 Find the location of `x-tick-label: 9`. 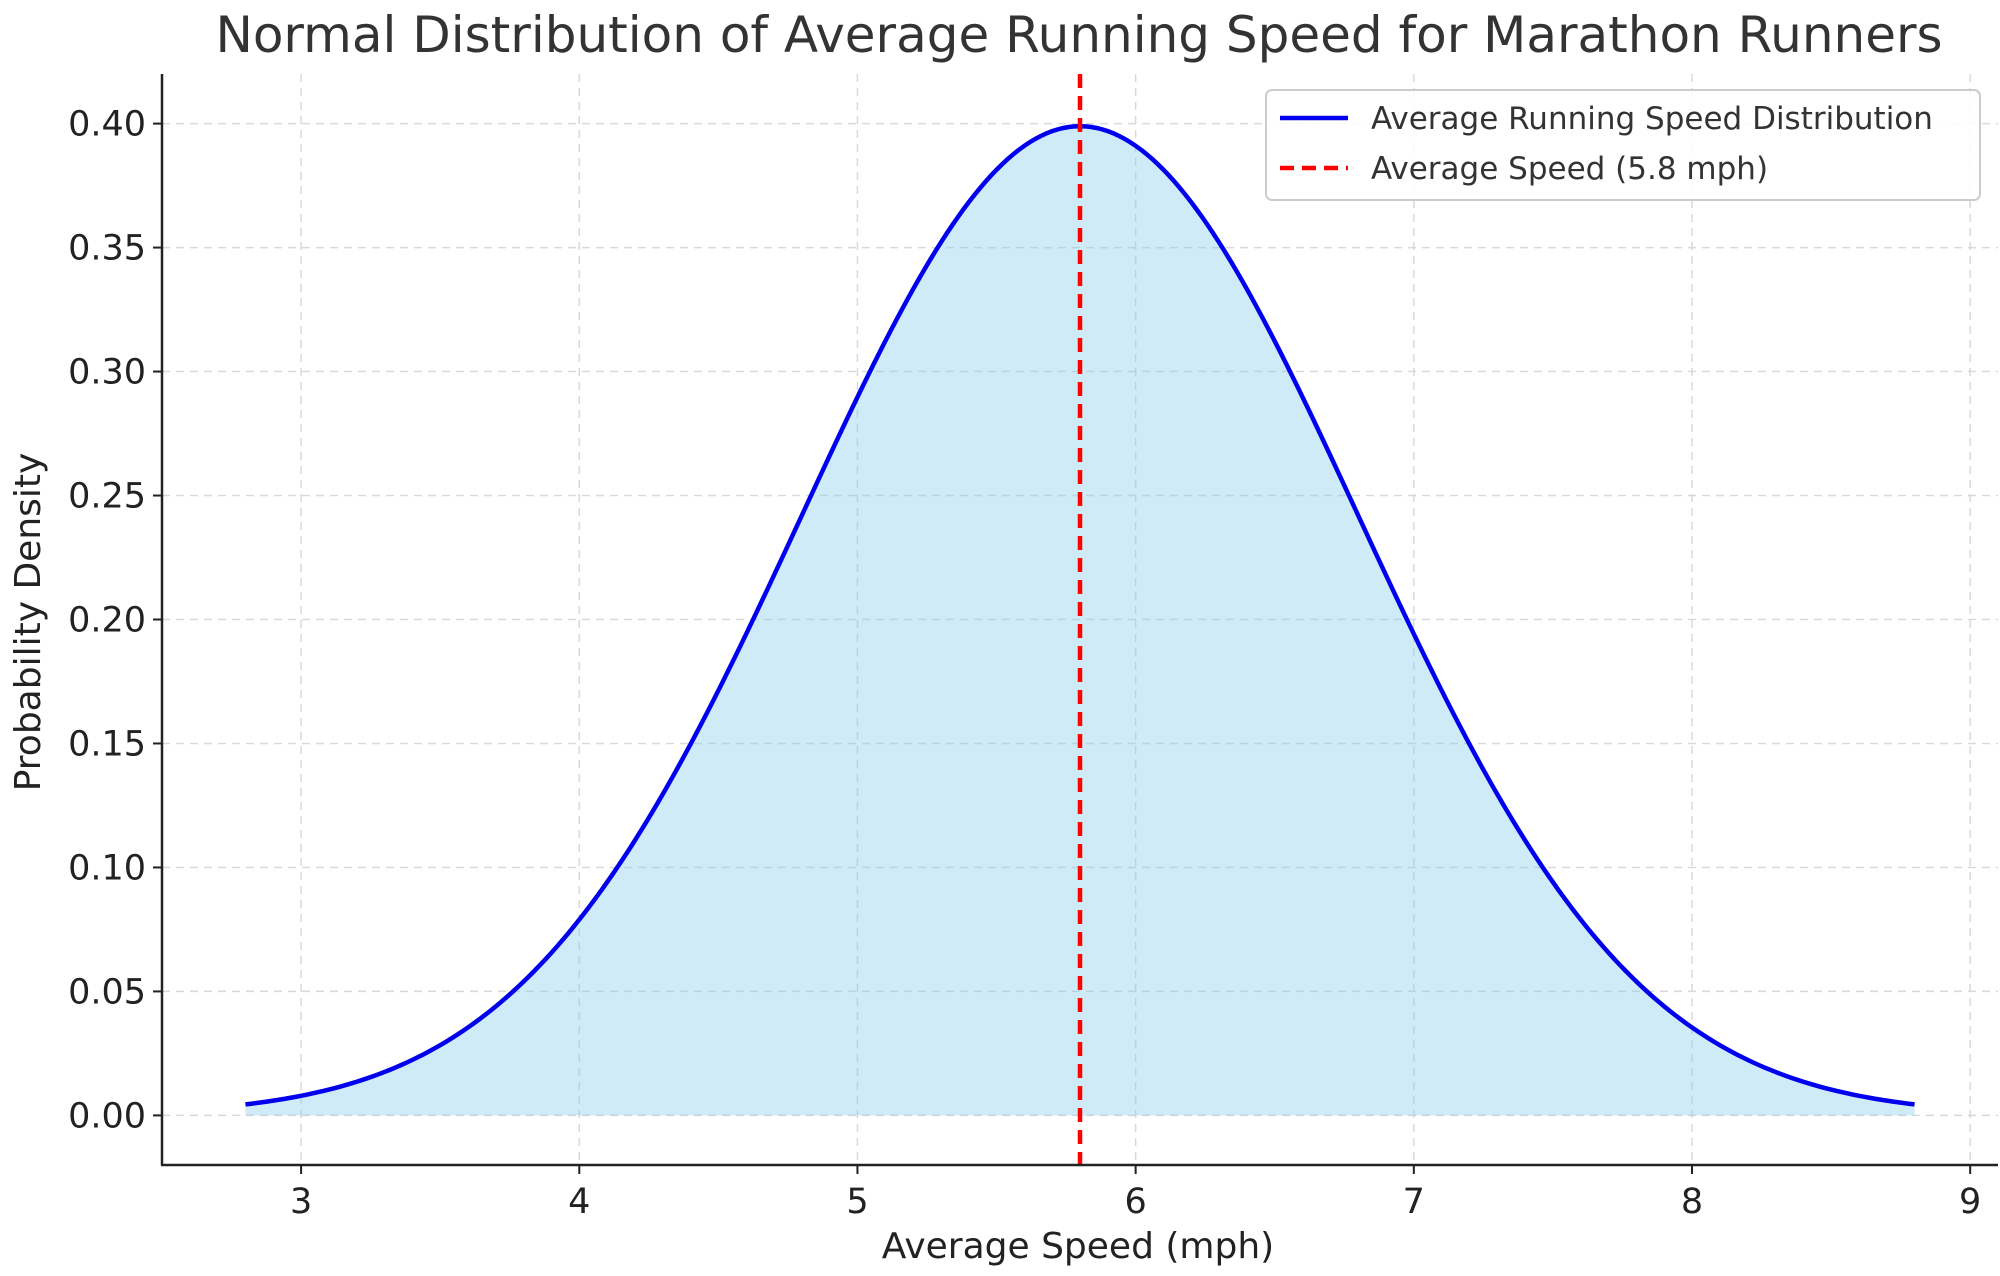

x-tick-label: 9 is located at coordinates (1970, 1202).